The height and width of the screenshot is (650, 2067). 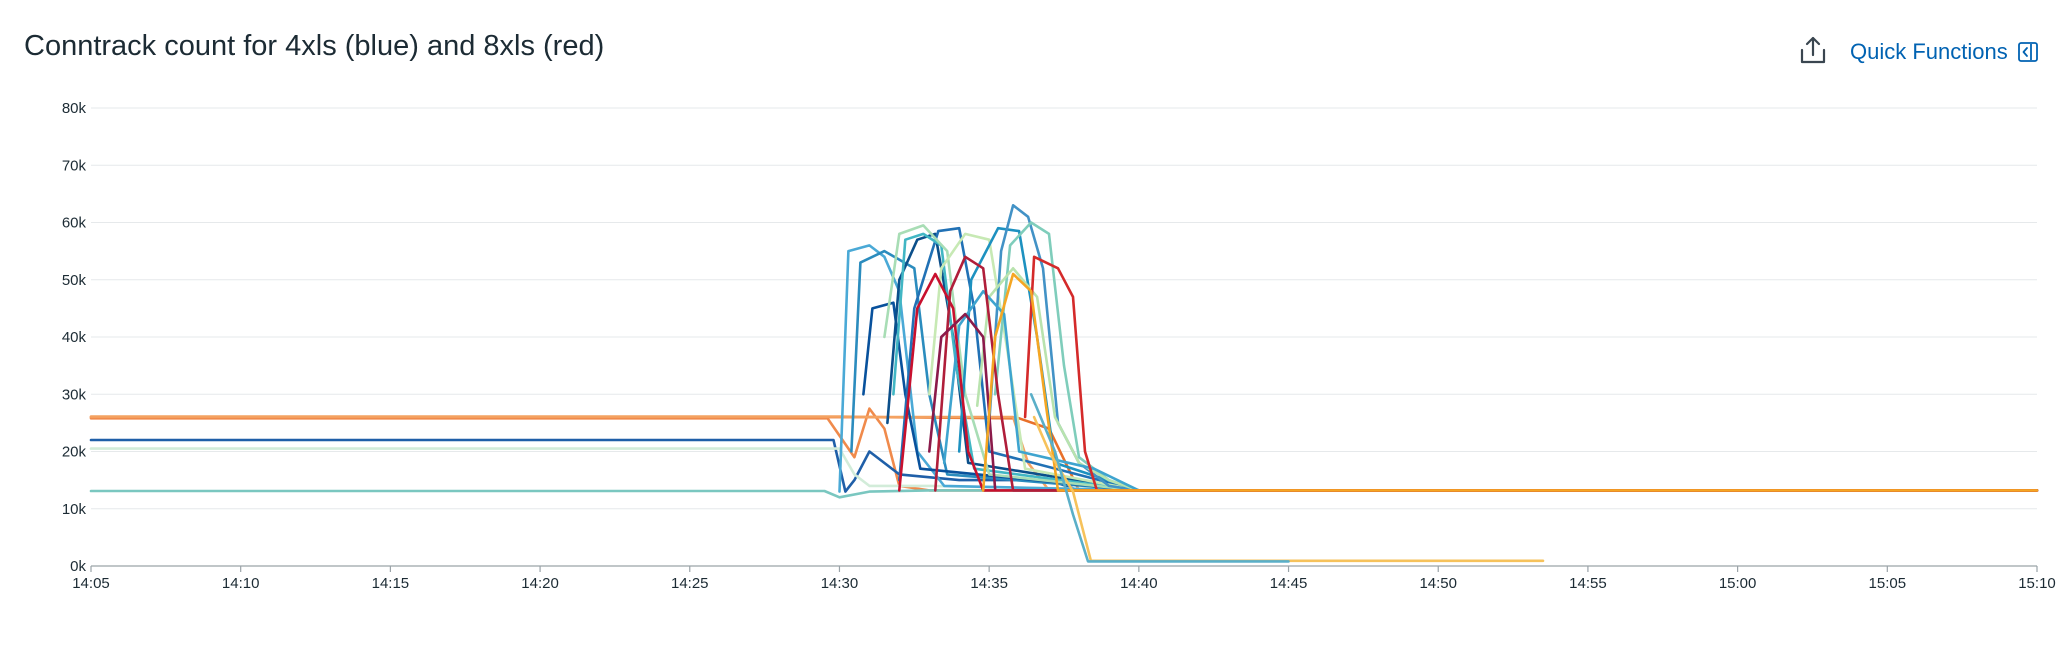 What do you see at coordinates (74, 280) in the screenshot?
I see `y-tick-label: 50k` at bounding box center [74, 280].